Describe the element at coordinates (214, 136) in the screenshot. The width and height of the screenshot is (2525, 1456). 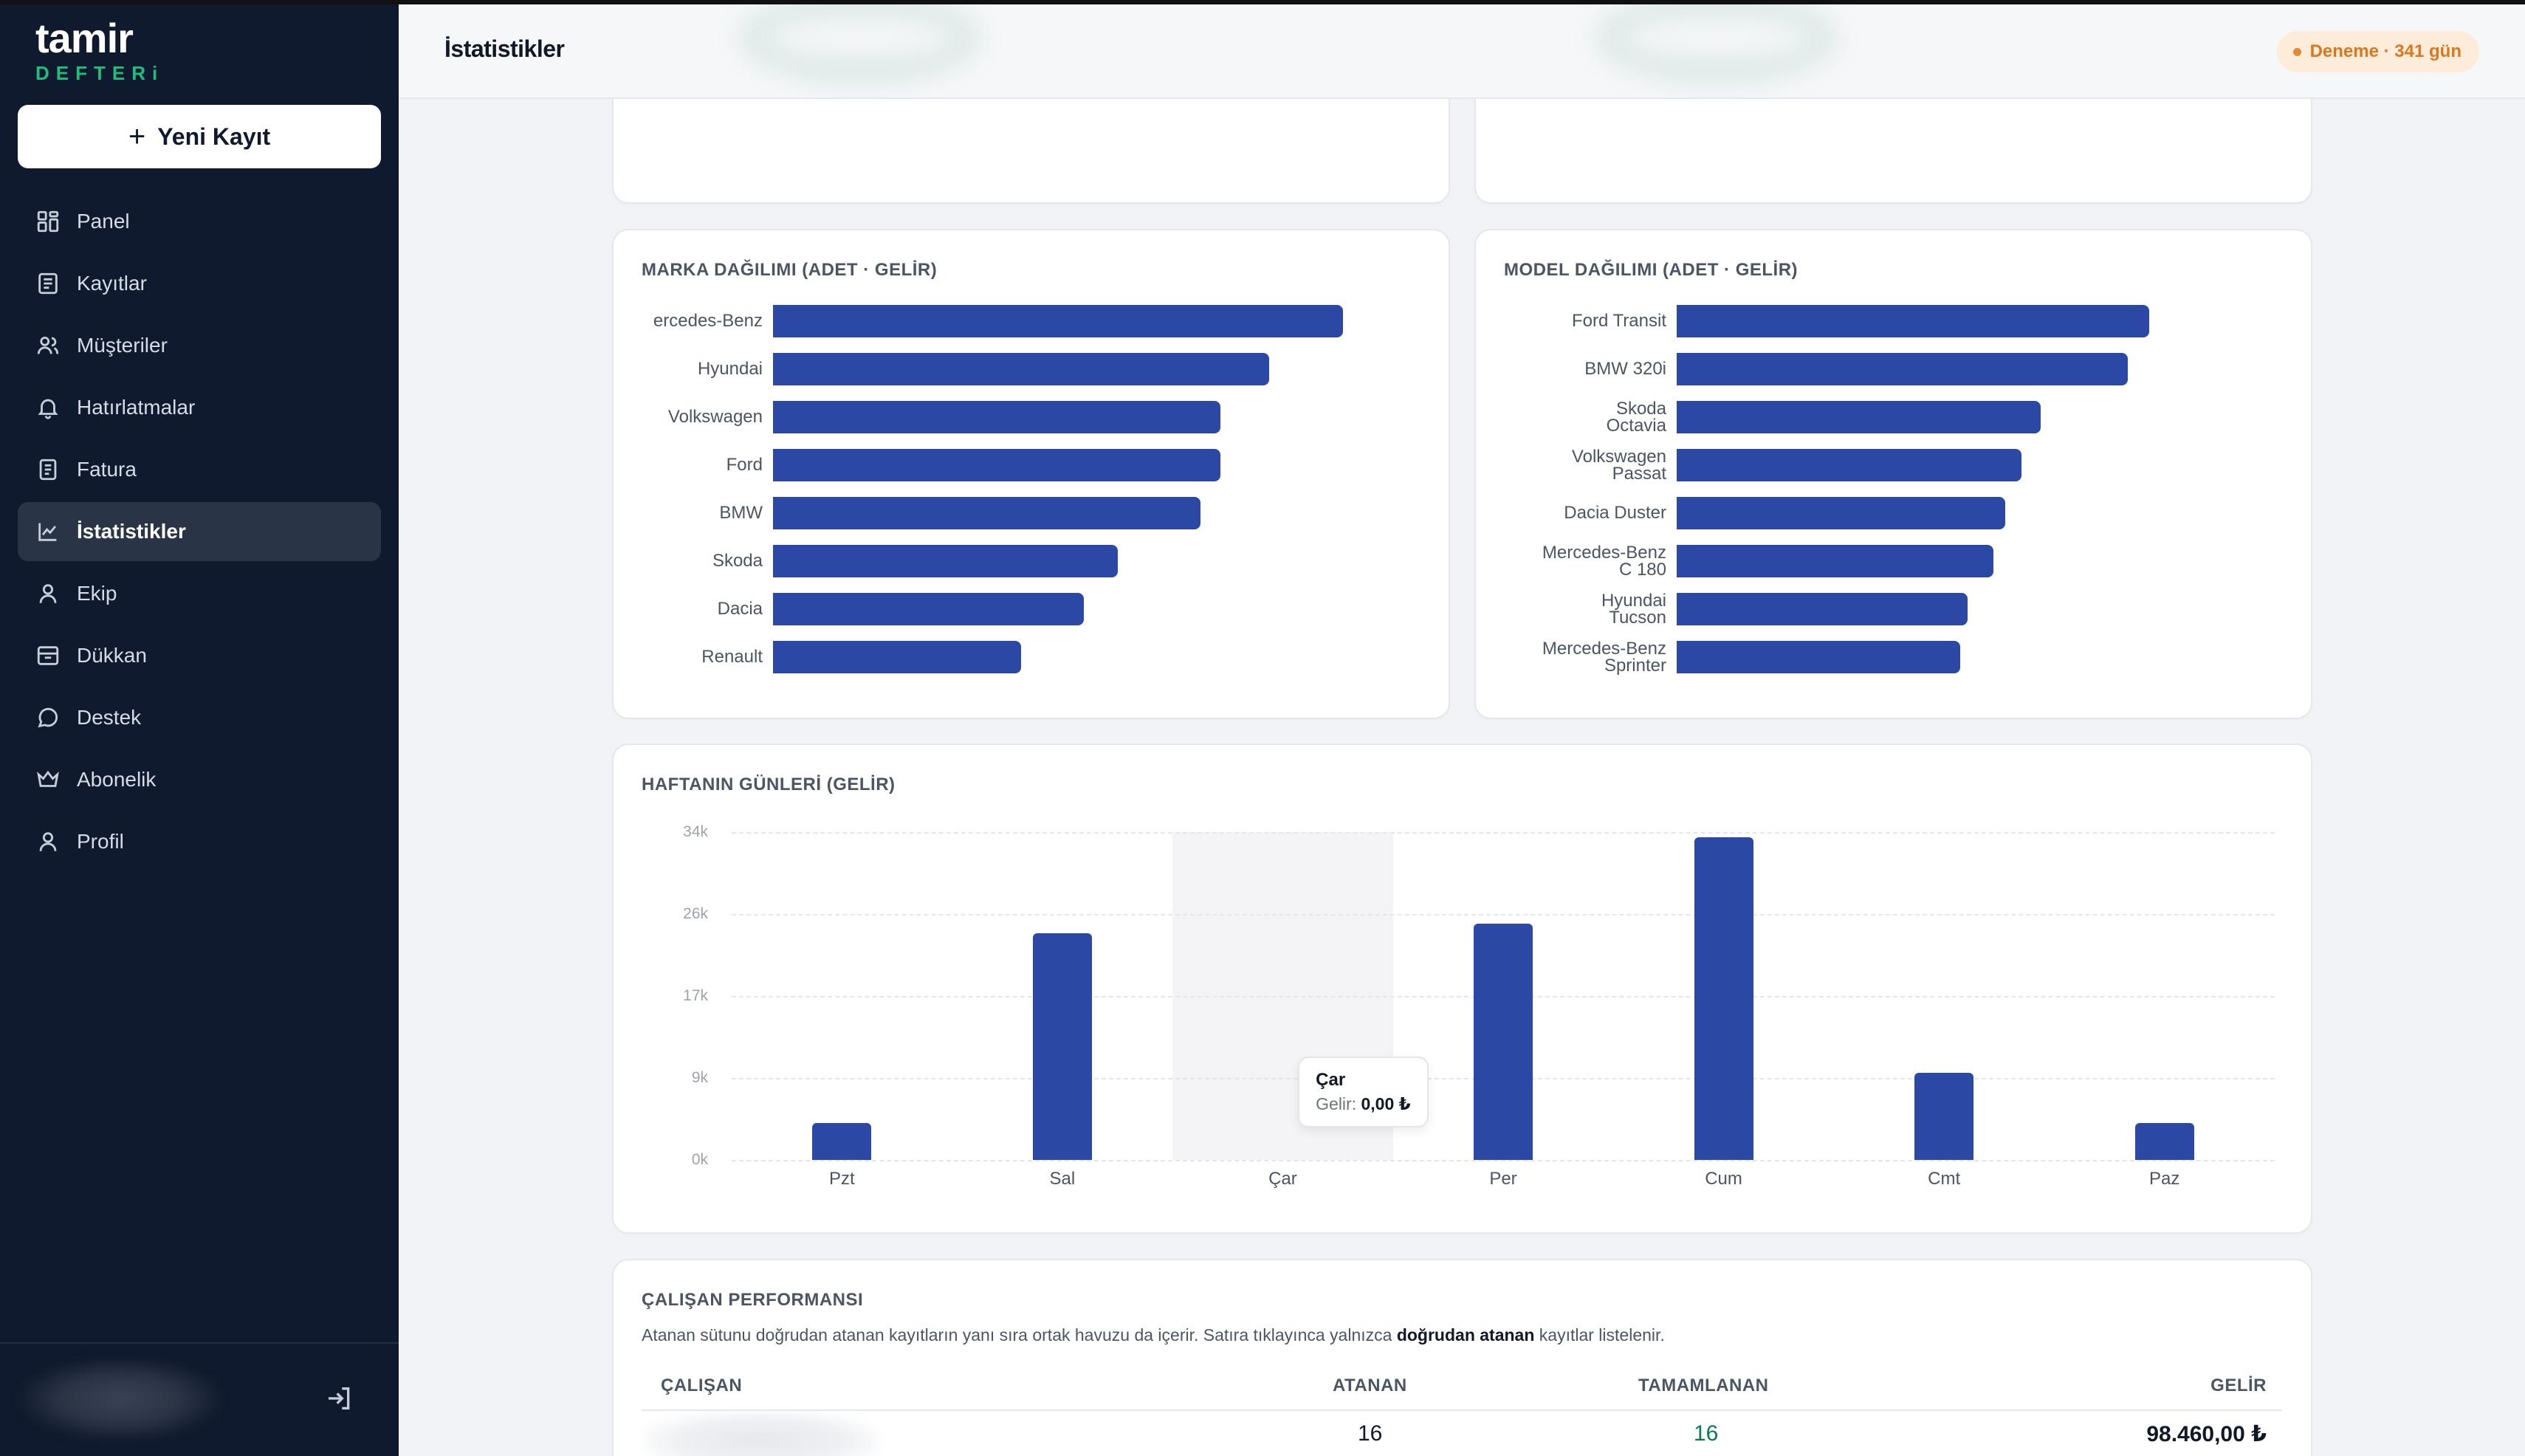
I see `new-record-label: Yeni Kayıt` at that location.